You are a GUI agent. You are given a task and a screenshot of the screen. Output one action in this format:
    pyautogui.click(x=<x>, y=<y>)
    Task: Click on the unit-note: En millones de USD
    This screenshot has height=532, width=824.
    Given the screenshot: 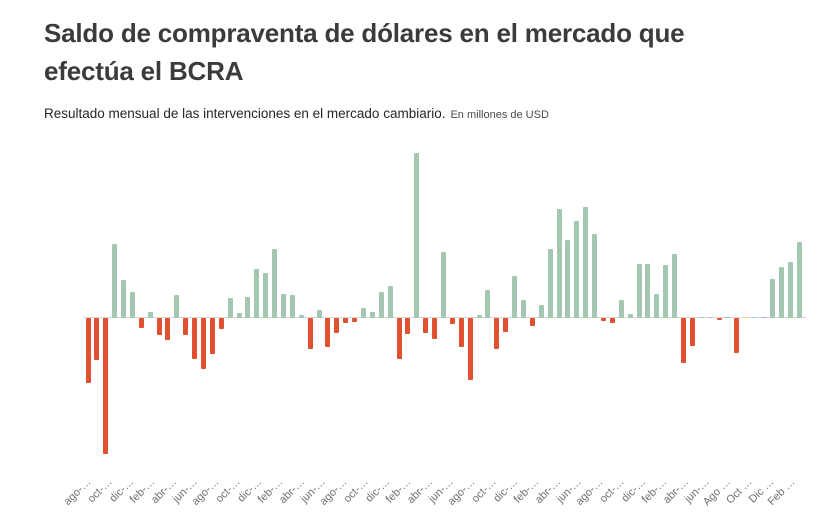 What is the action you would take?
    pyautogui.click(x=499, y=115)
    